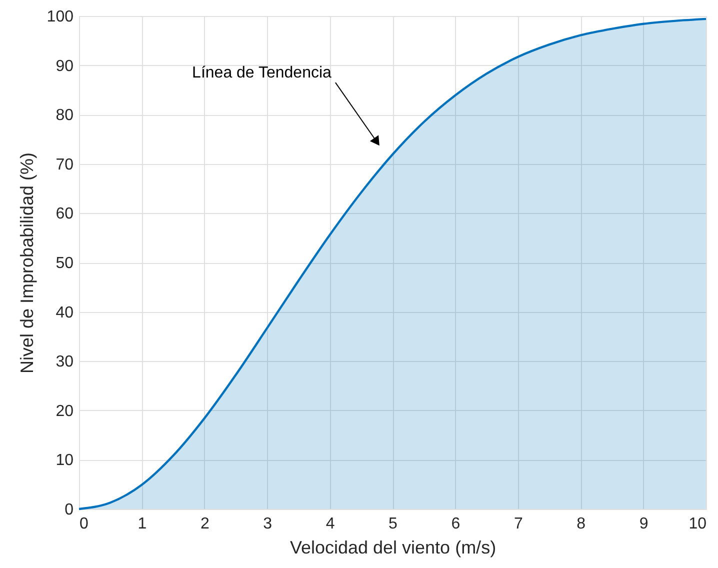  What do you see at coordinates (393, 524) in the screenshot?
I see `x-tick-label: 5` at bounding box center [393, 524].